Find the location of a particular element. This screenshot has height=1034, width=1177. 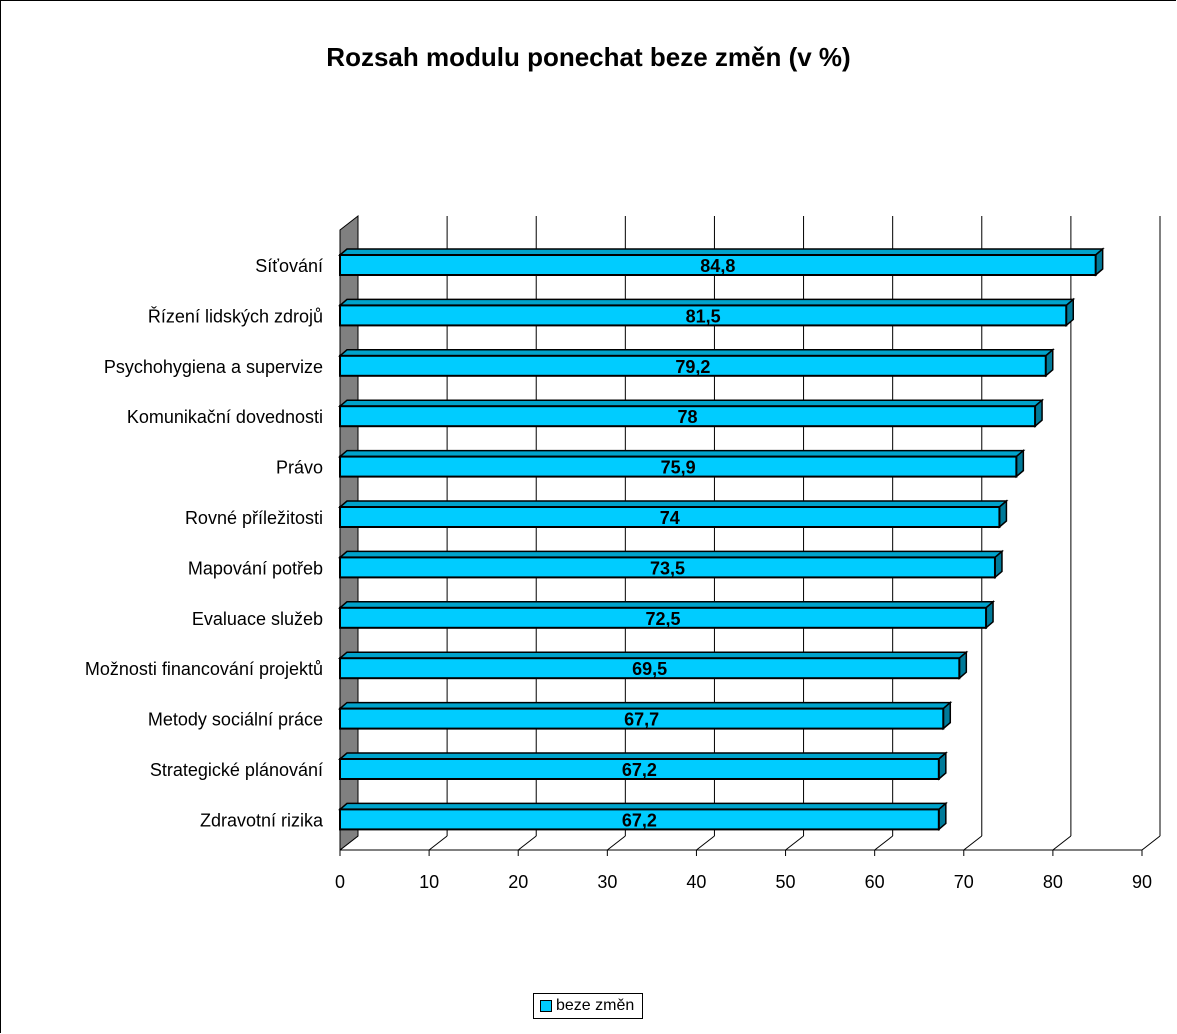

x-tick-label: 60 is located at coordinates (875, 882).